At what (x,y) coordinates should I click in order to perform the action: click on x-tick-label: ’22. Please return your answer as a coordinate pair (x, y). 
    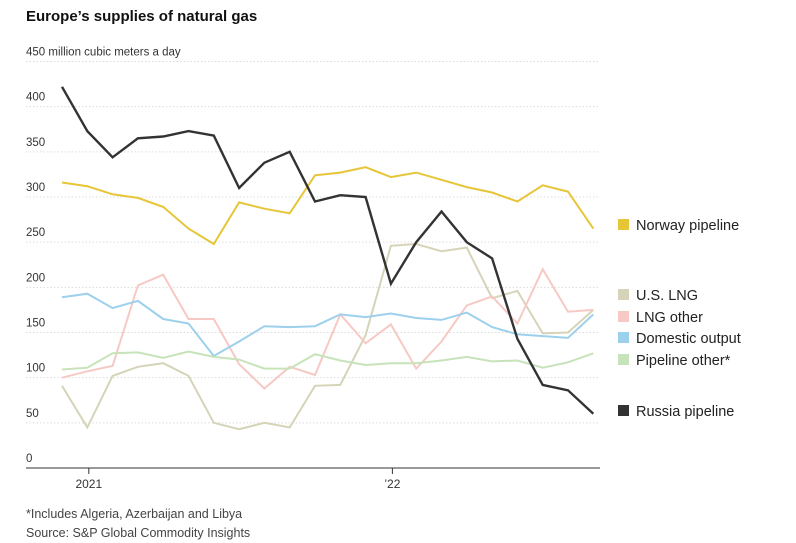
    Looking at the image, I should click on (392, 484).